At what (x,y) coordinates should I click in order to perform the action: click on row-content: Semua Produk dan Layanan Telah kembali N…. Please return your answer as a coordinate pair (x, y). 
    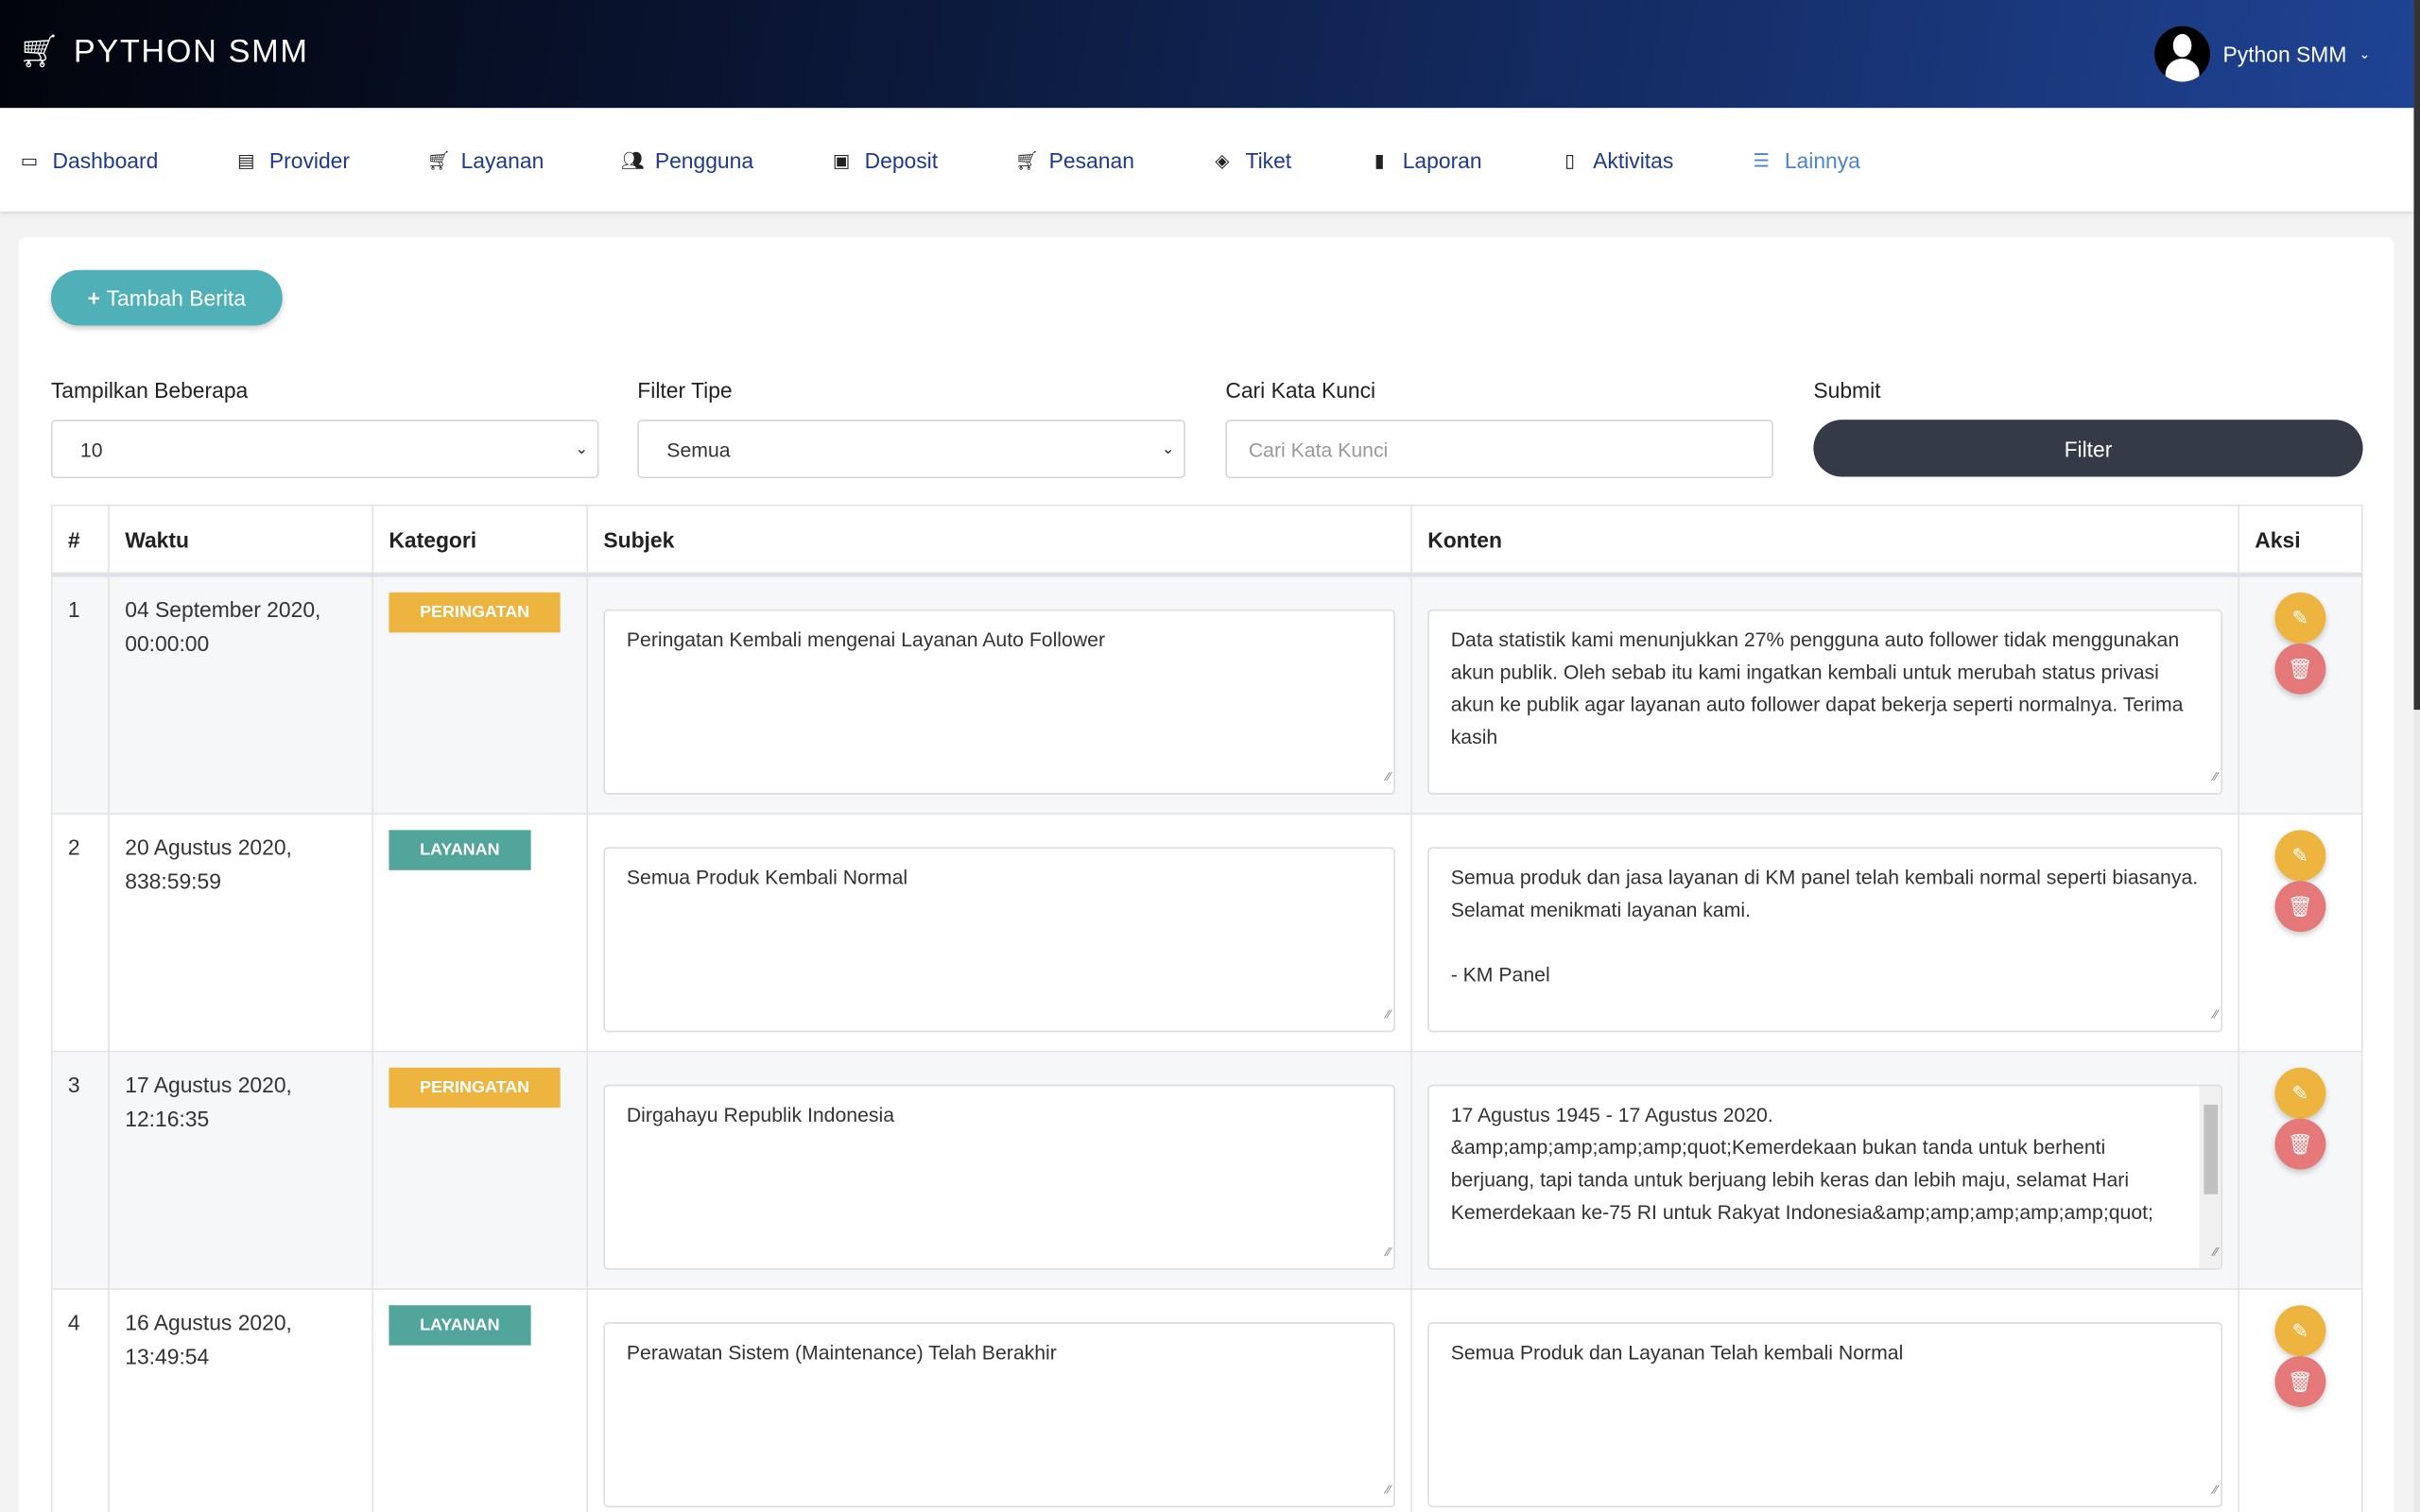
    Looking at the image, I should click on (1824, 1400).